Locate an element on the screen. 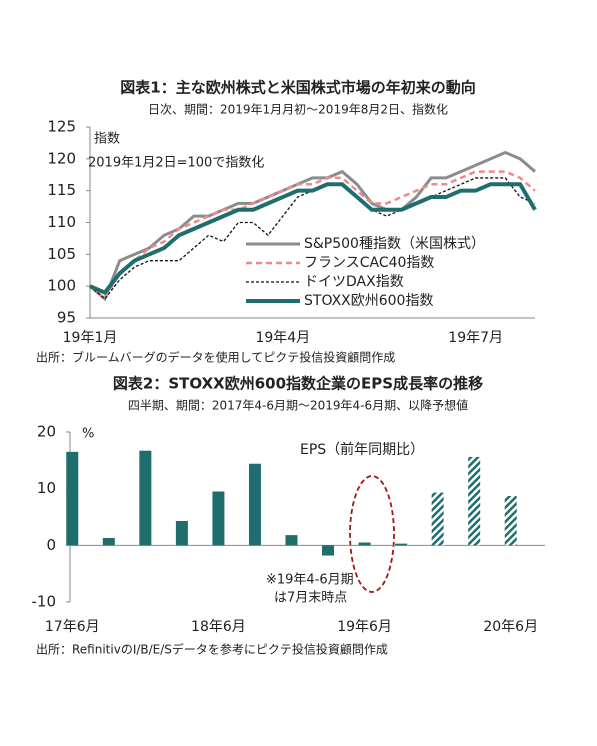 This screenshot has width=597, height=746. source: 出所：RefinitivのI/B/E/Sデータを参考にピクテ投信投資顧問作成 is located at coordinates (212, 649).